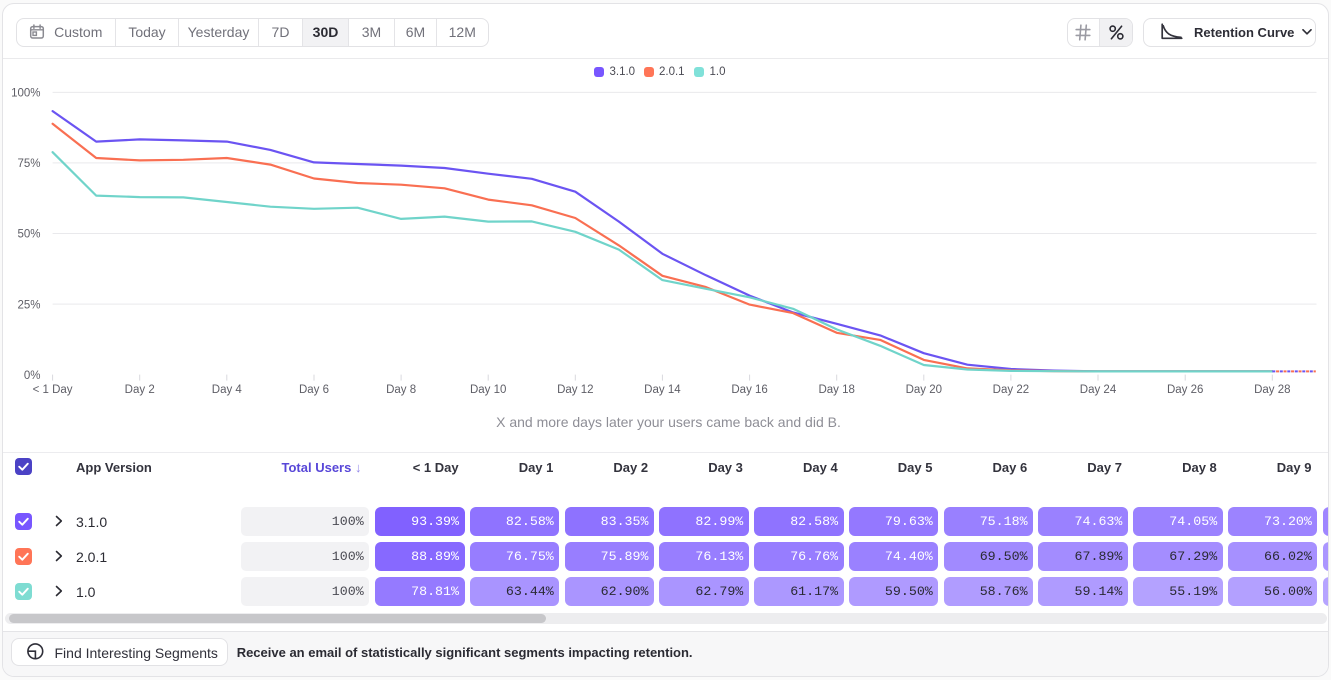  I want to click on svg-text: Day 20, so click(924, 390).